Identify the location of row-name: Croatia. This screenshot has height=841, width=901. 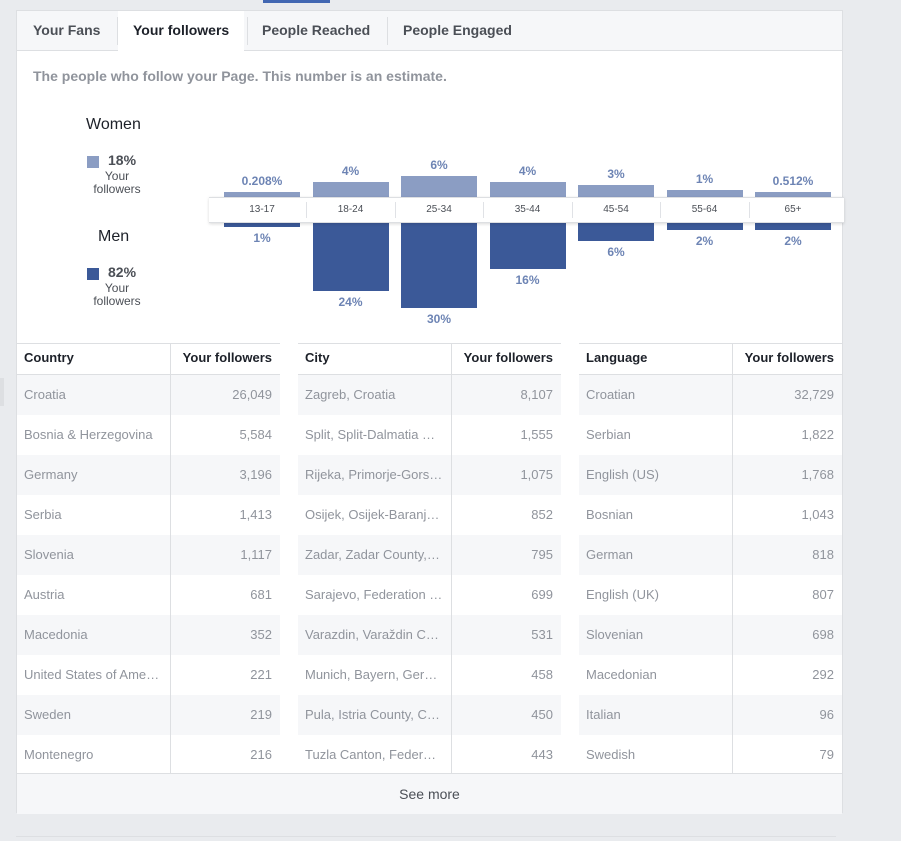
(45, 394).